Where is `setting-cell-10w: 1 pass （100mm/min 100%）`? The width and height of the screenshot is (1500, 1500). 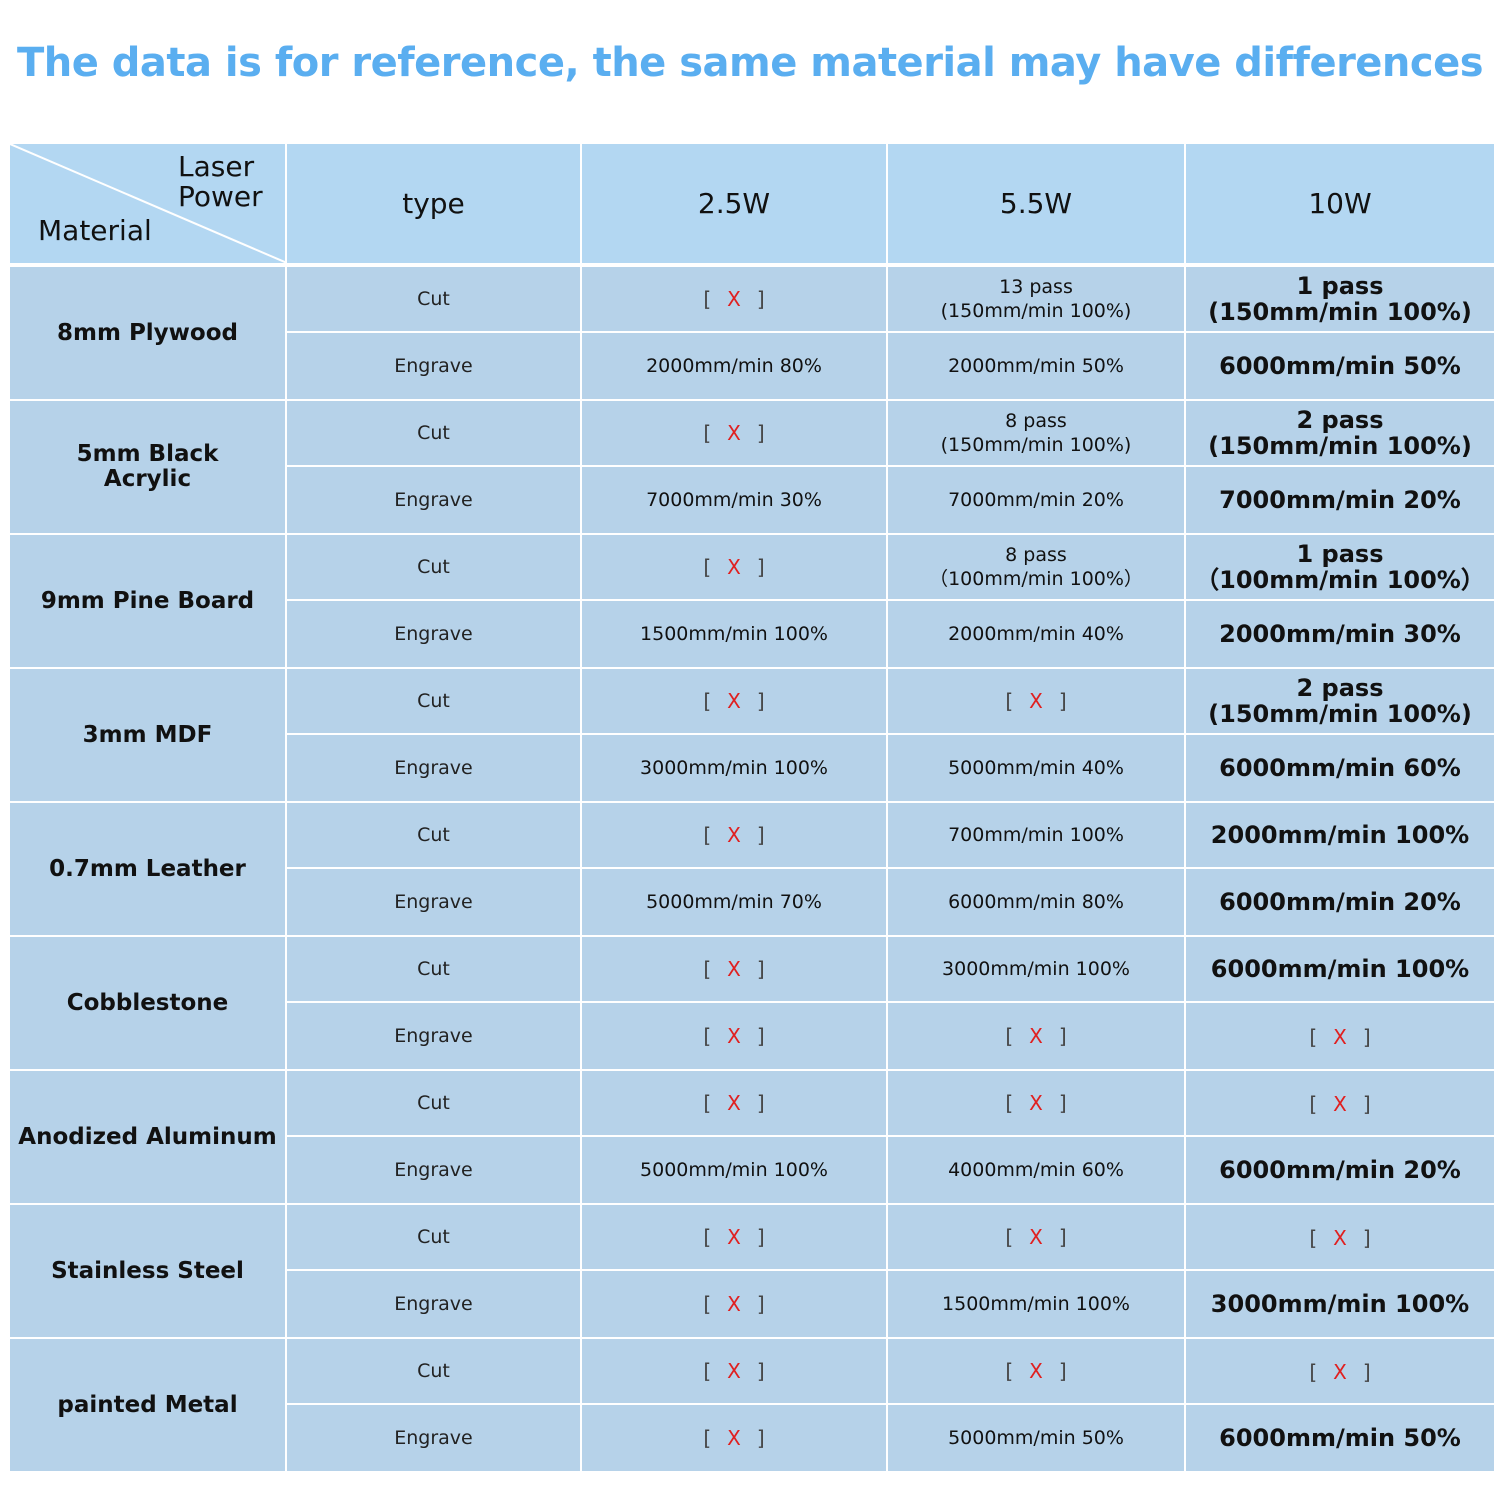 setting-cell-10w: 1 pass （100mm/min 100%） is located at coordinates (1340, 567).